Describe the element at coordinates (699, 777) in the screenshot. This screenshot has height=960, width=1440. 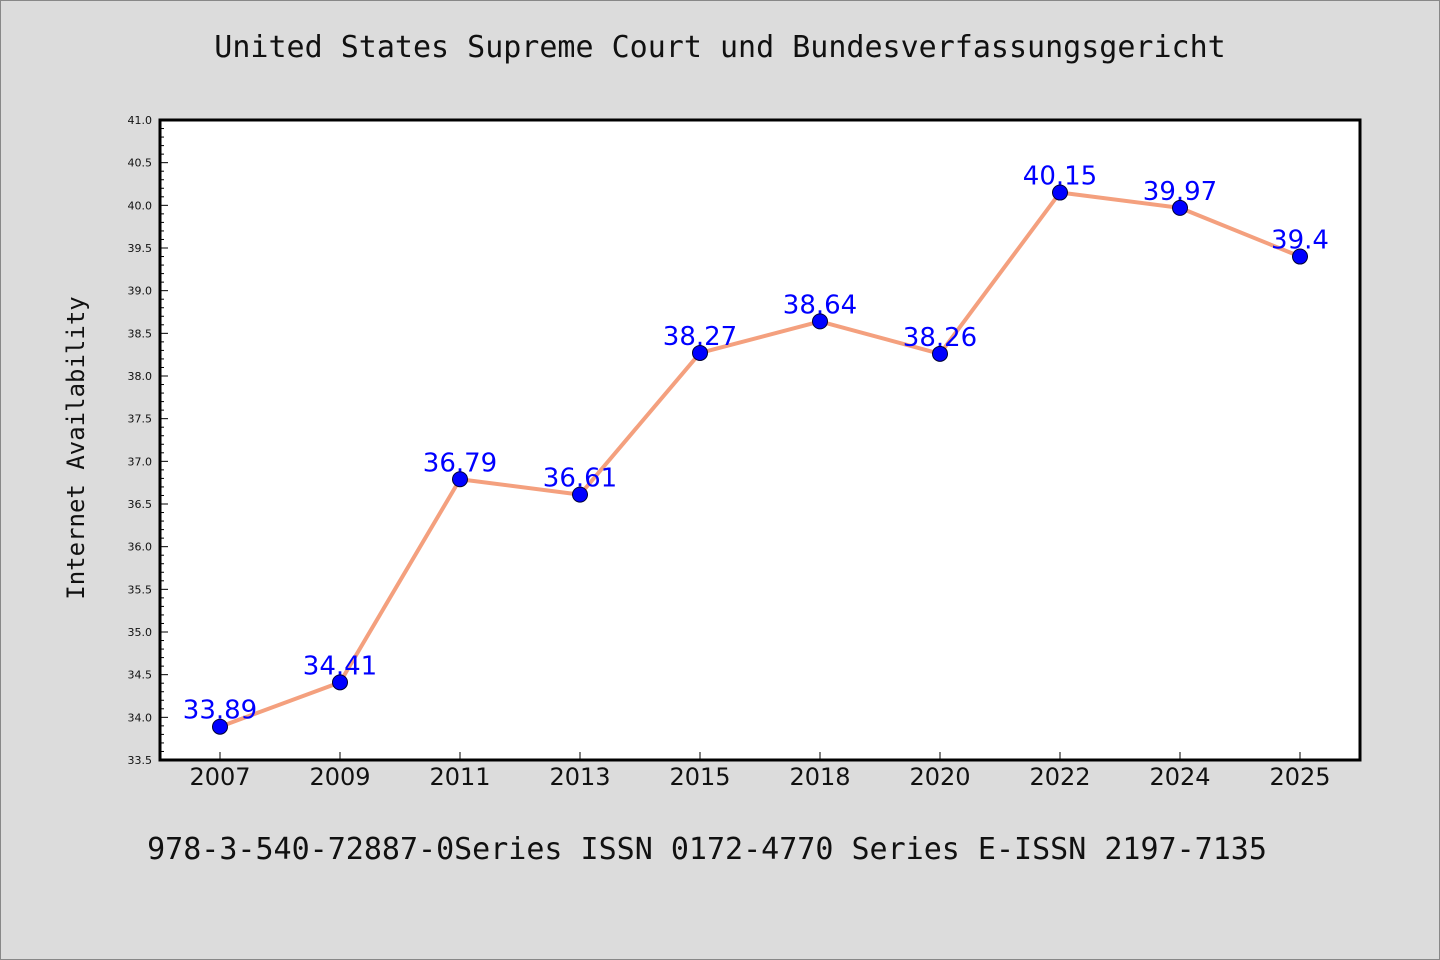
I see `x-tick-label: 2015` at that location.